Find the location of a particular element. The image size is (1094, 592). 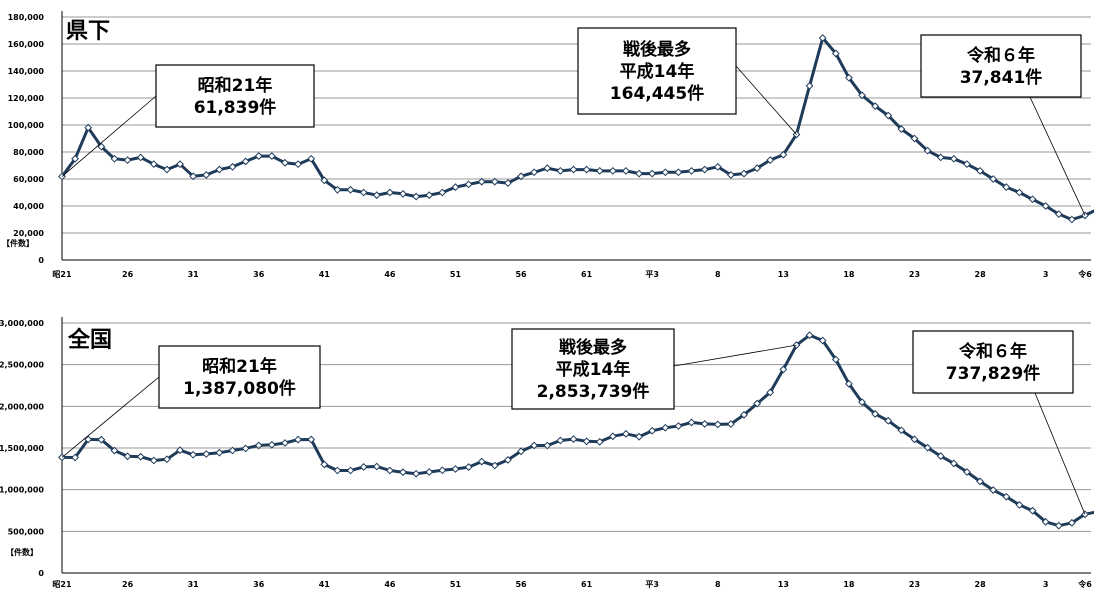

x-tick-label: 3 is located at coordinates (1046, 274).